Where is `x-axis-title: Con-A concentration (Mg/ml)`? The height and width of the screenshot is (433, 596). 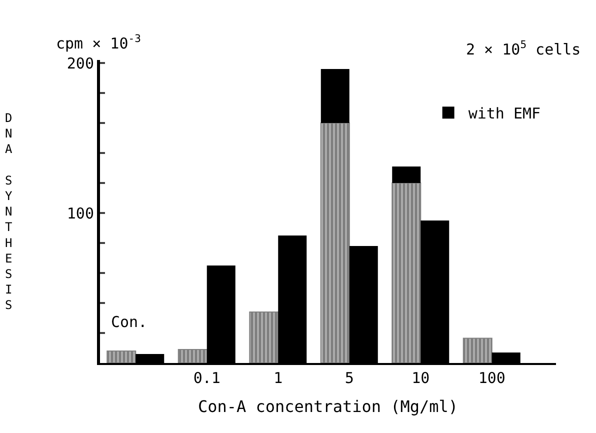 x-axis-title: Con-A concentration (Mg/ml) is located at coordinates (328, 406).